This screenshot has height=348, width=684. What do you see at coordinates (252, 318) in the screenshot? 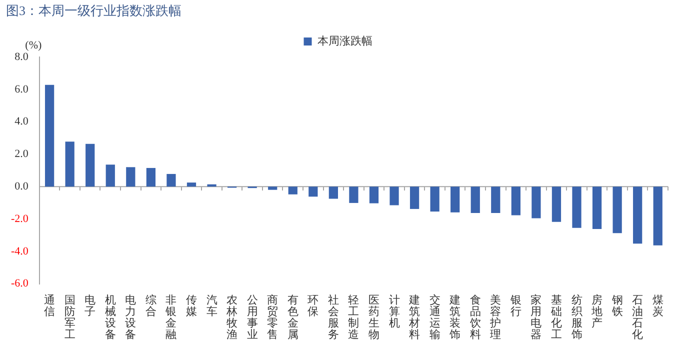
I see `x-tick-label: 公用事业` at bounding box center [252, 318].